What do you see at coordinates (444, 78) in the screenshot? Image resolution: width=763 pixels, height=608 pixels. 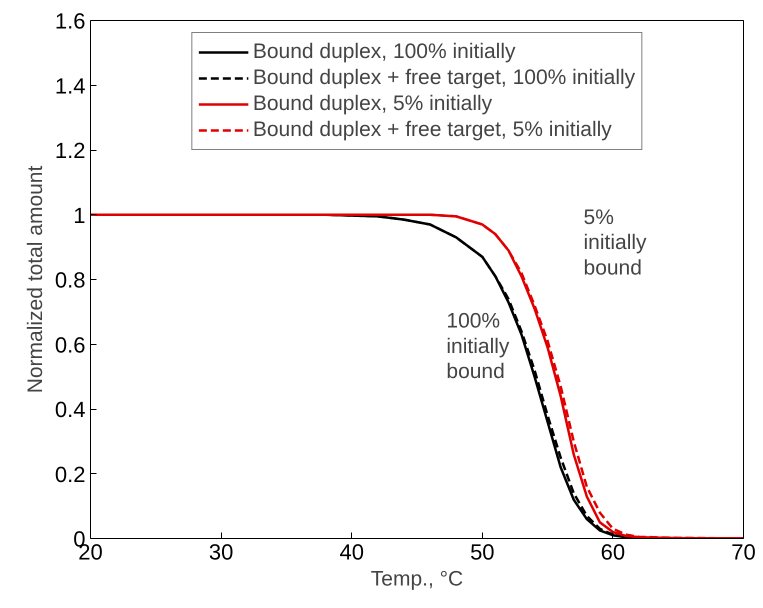 I see `legend-label: Bound duplex + free target, 100% initially` at bounding box center [444, 78].